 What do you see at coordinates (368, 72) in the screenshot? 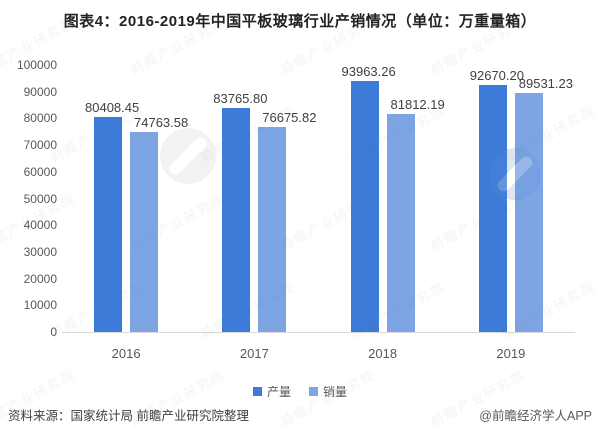
I see `value-label-production-2018: 93963.26` at bounding box center [368, 72].